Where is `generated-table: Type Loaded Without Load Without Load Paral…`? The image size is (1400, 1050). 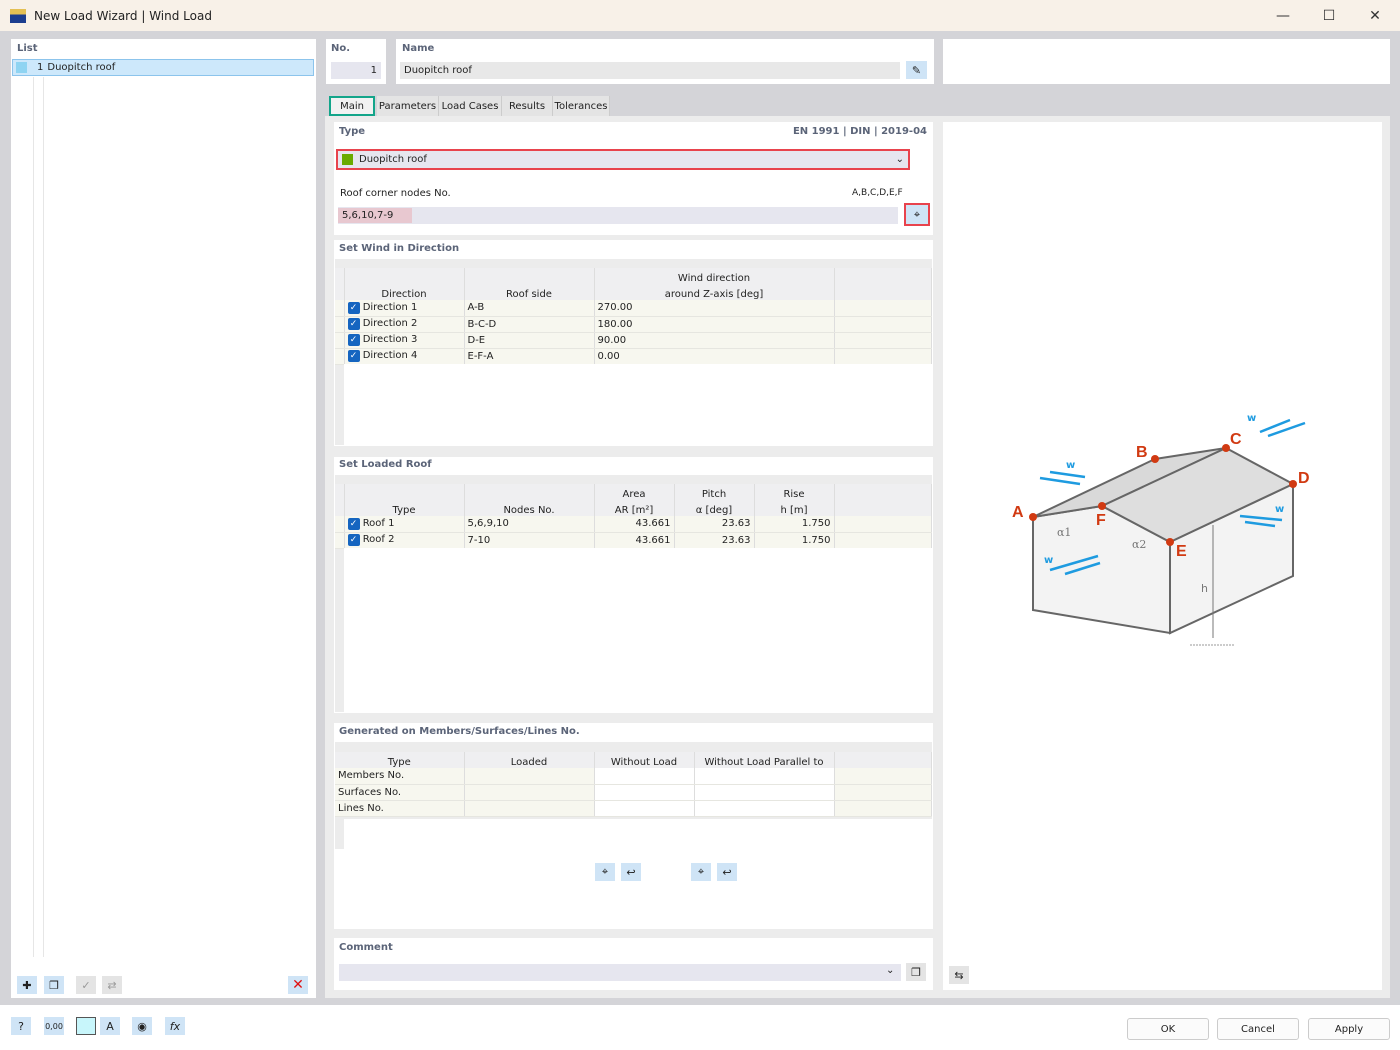 generated-table: Type Loaded Without Load Without Load Paral… is located at coordinates (633, 784).